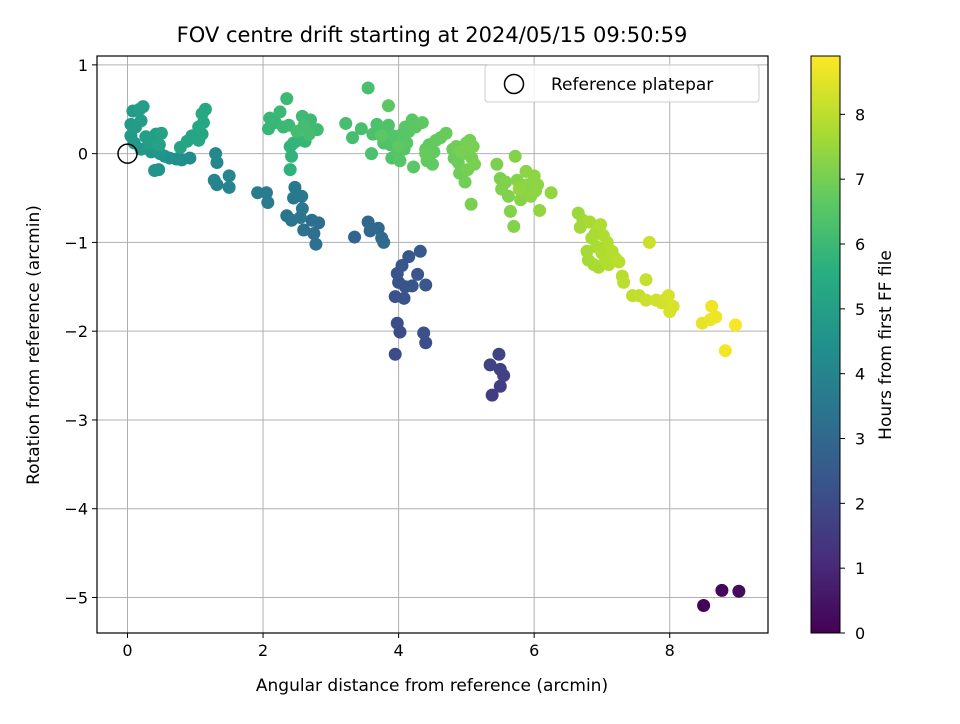  Describe the element at coordinates (76, 242) in the screenshot. I see `y-tick-label: −1` at that location.